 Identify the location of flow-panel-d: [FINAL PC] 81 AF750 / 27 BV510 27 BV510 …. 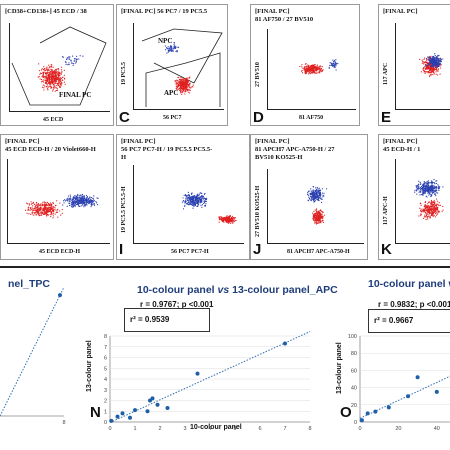
(305, 65).